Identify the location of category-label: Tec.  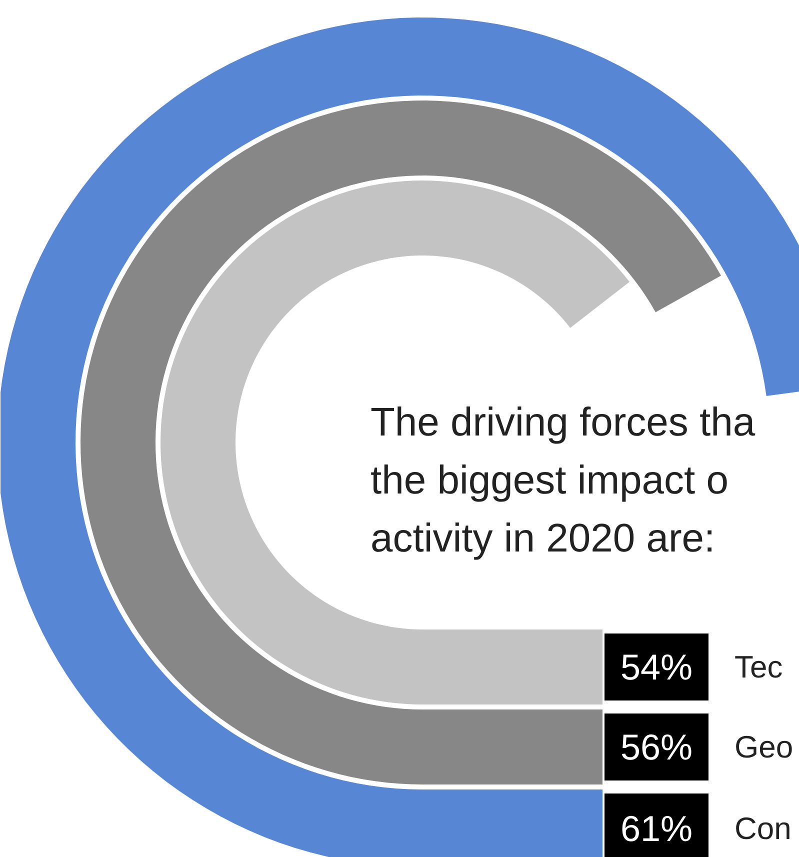
(758, 667).